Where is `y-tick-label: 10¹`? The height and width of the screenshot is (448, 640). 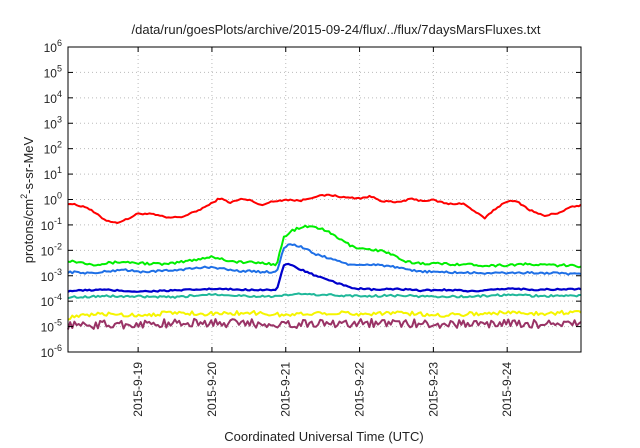
y-tick-label: 10¹ is located at coordinates (53, 173).